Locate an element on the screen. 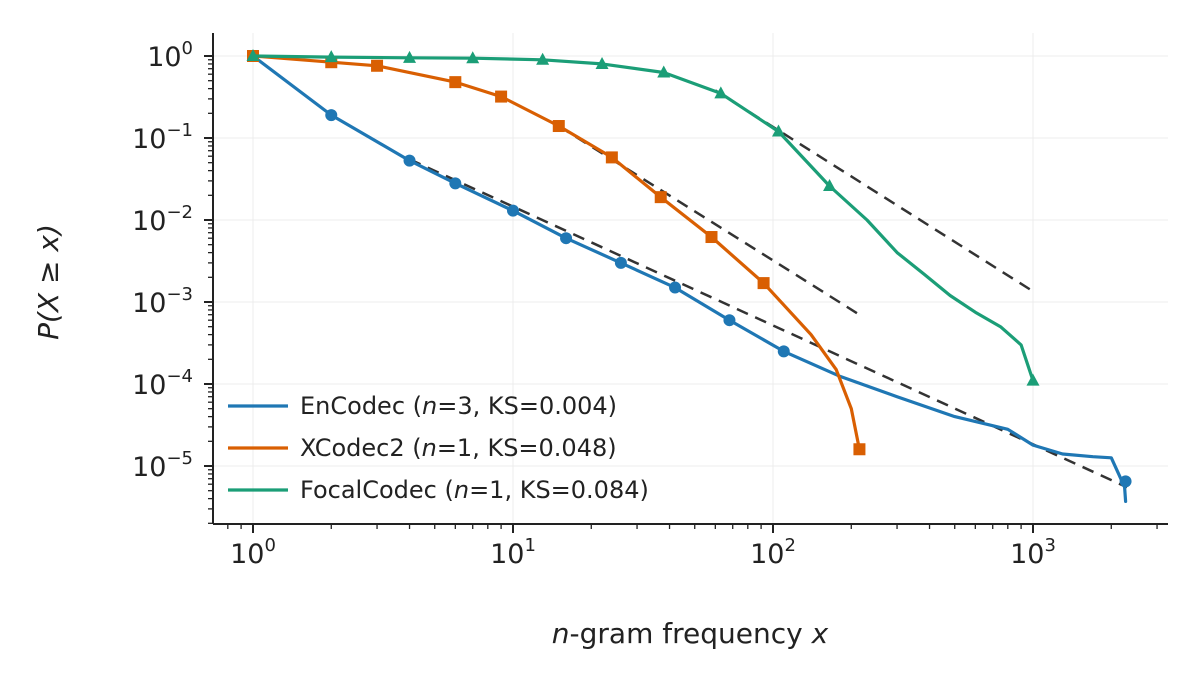 The height and width of the screenshot is (692, 1200). x-axis-label: n-gram frequency x is located at coordinates (690, 633).